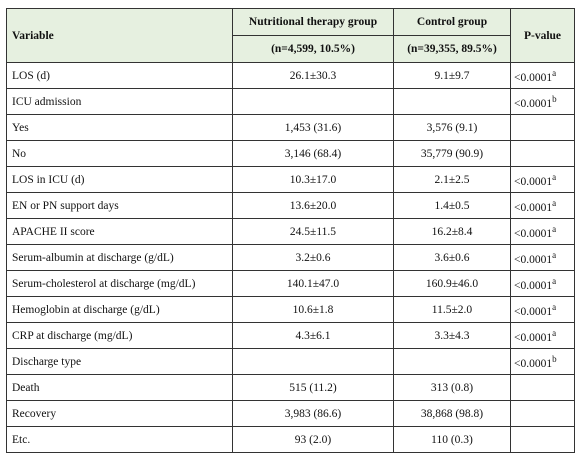  Describe the element at coordinates (313, 231) in the screenshot. I see `nt-cell: 24.5±11.5` at that location.